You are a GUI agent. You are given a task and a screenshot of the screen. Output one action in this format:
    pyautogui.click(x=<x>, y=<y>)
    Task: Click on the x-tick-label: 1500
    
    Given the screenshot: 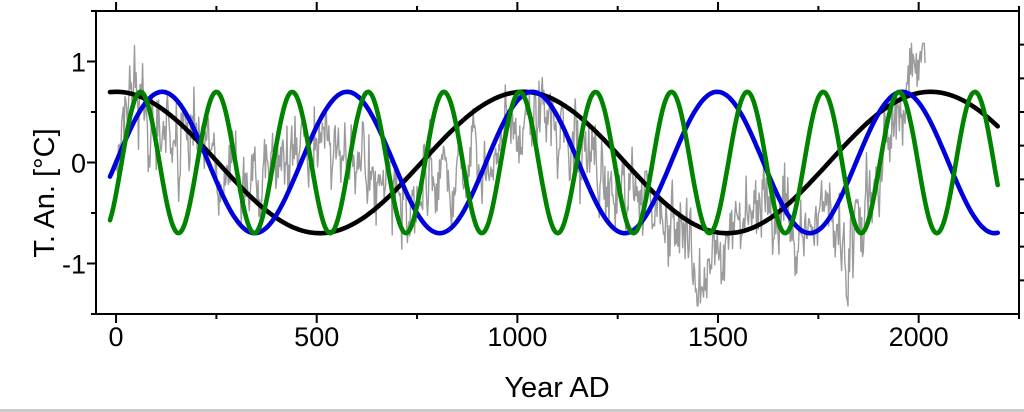 What is the action you would take?
    pyautogui.click(x=718, y=337)
    